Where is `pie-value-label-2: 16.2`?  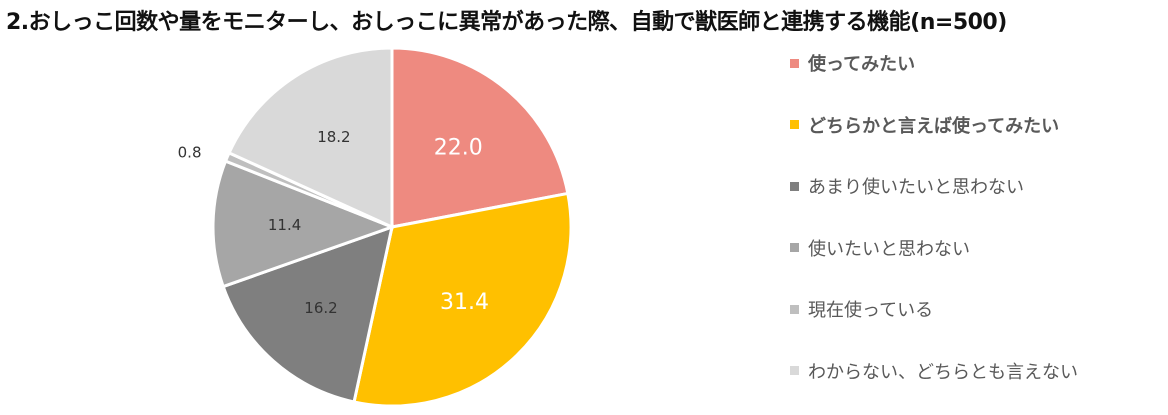 pie-value-label-2: 16.2 is located at coordinates (320, 308).